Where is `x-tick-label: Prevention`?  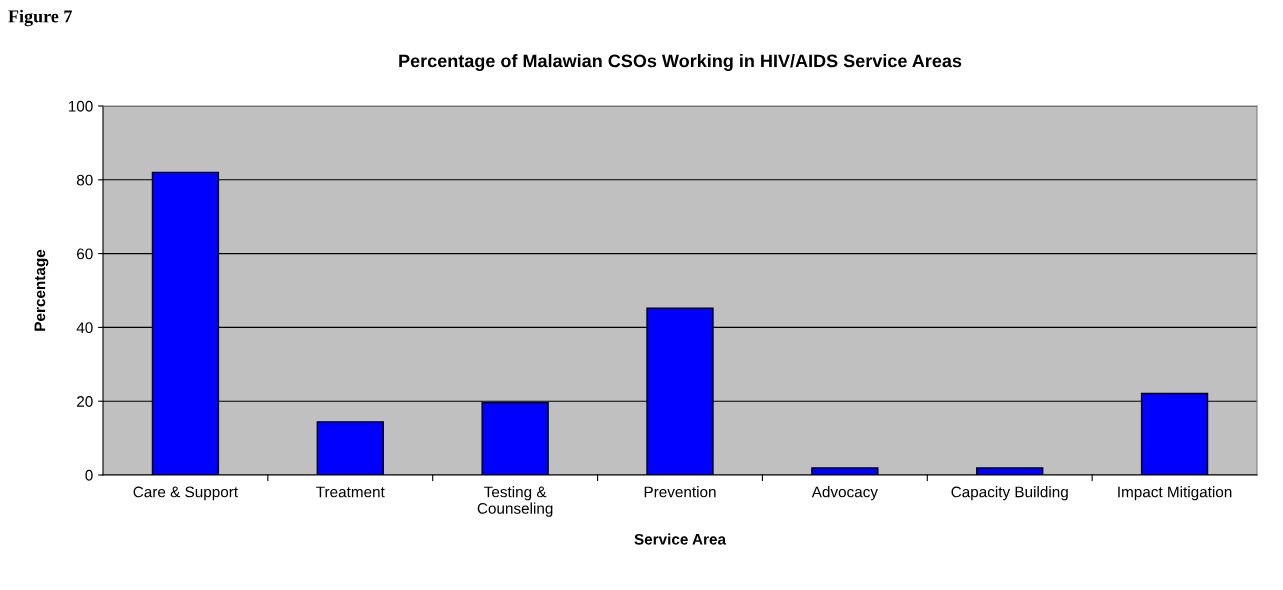
x-tick-label: Prevention is located at coordinates (680, 492).